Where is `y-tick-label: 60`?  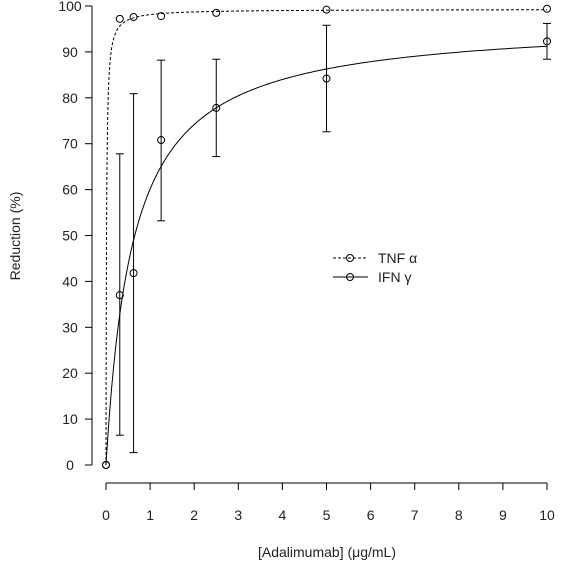
y-tick-label: 60 is located at coordinates (70, 190).